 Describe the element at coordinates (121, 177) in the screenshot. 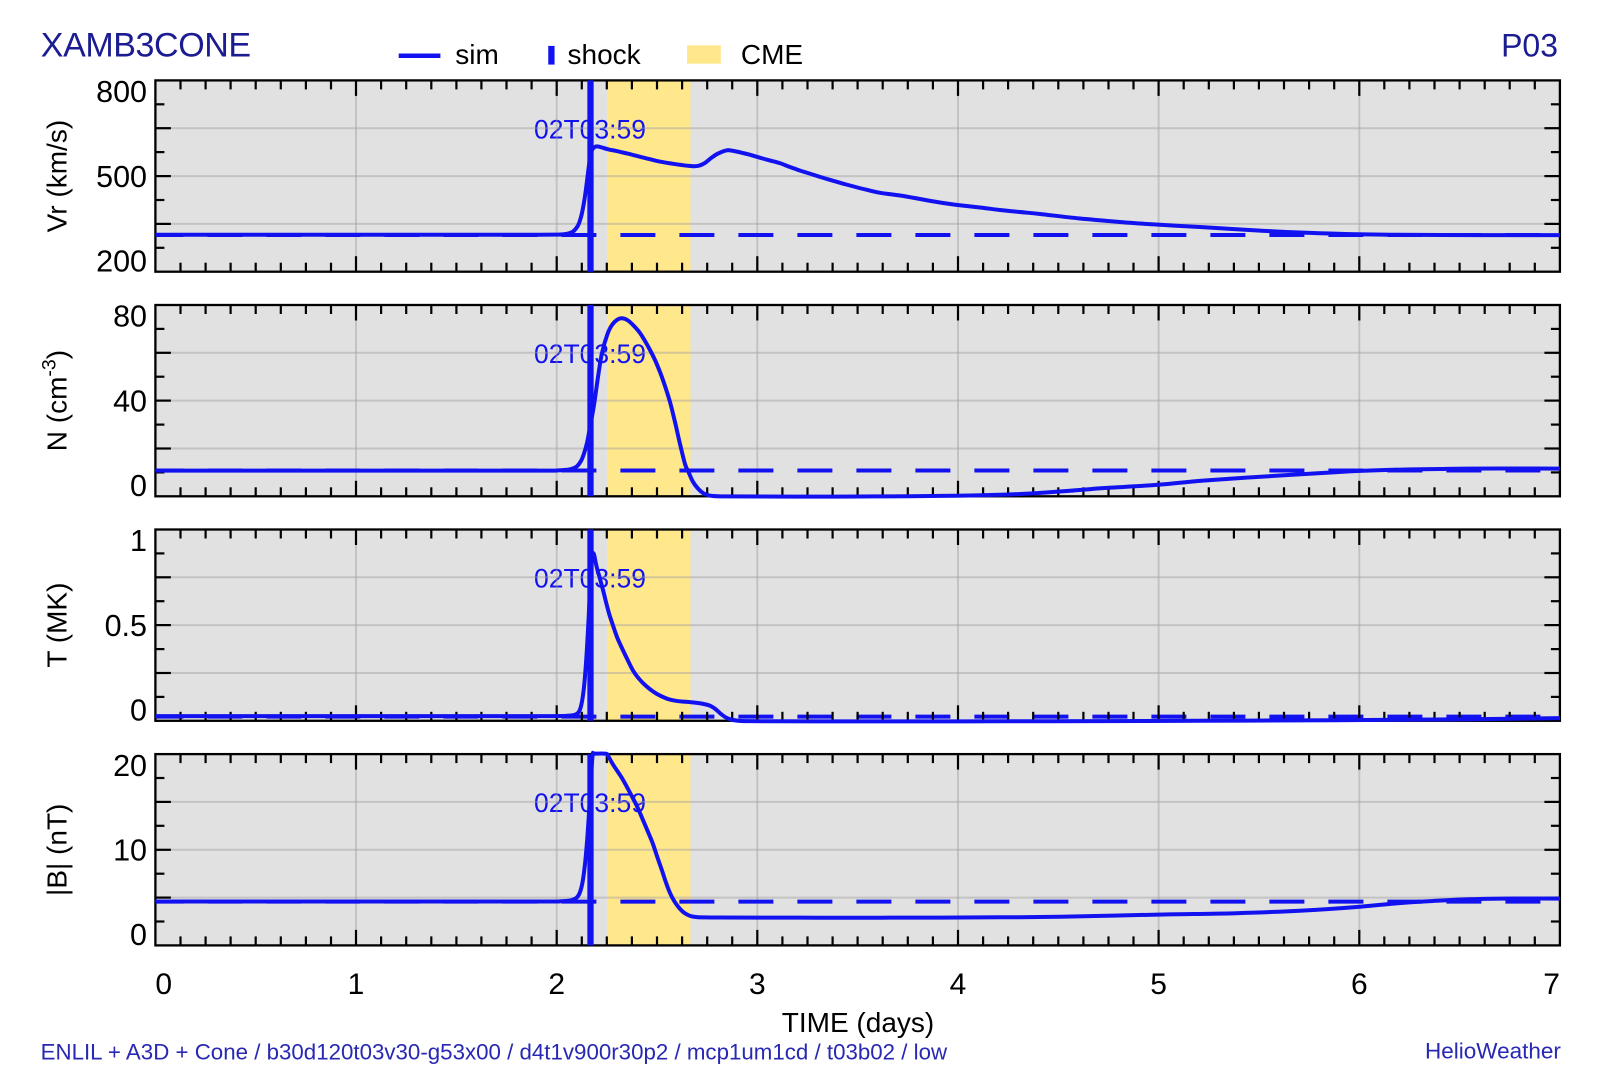

I see `svg-text: 500` at that location.